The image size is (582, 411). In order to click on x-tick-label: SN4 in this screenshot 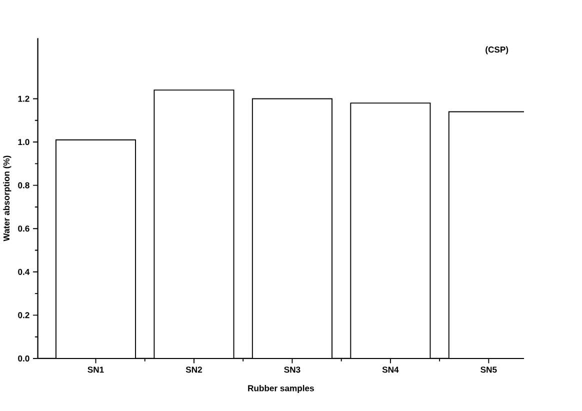, I will do `click(390, 369)`.